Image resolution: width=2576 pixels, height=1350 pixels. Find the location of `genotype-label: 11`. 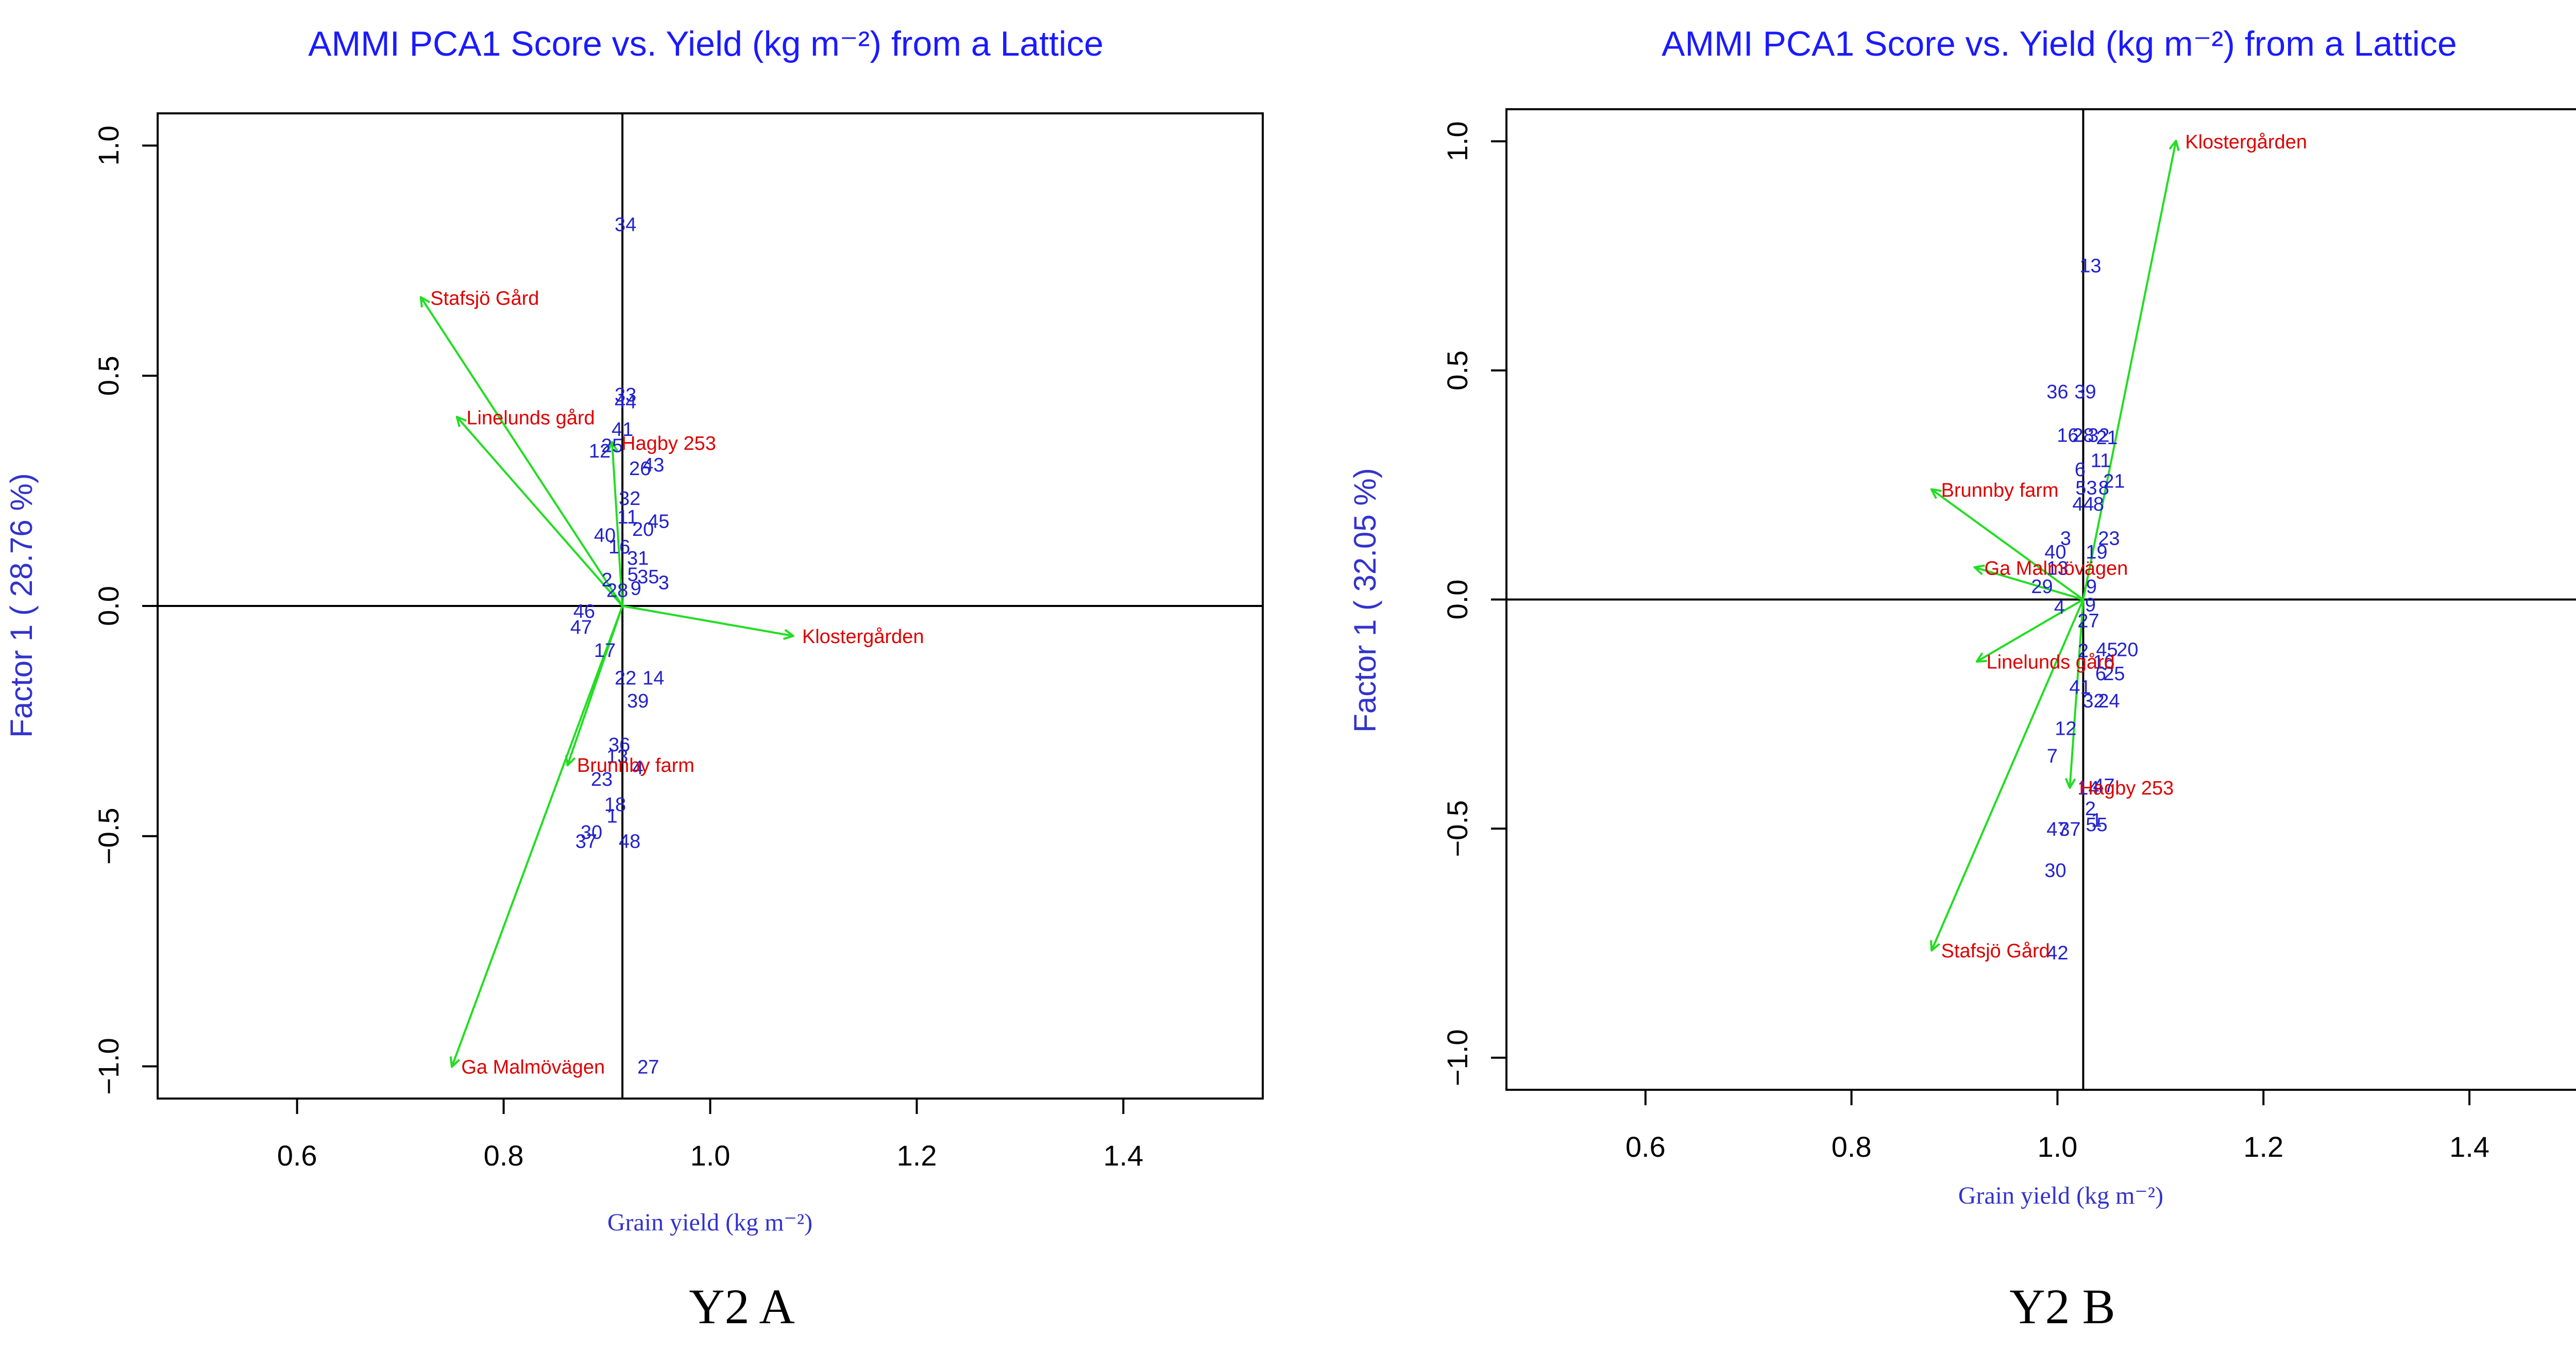

genotype-label: 11 is located at coordinates (2101, 460).